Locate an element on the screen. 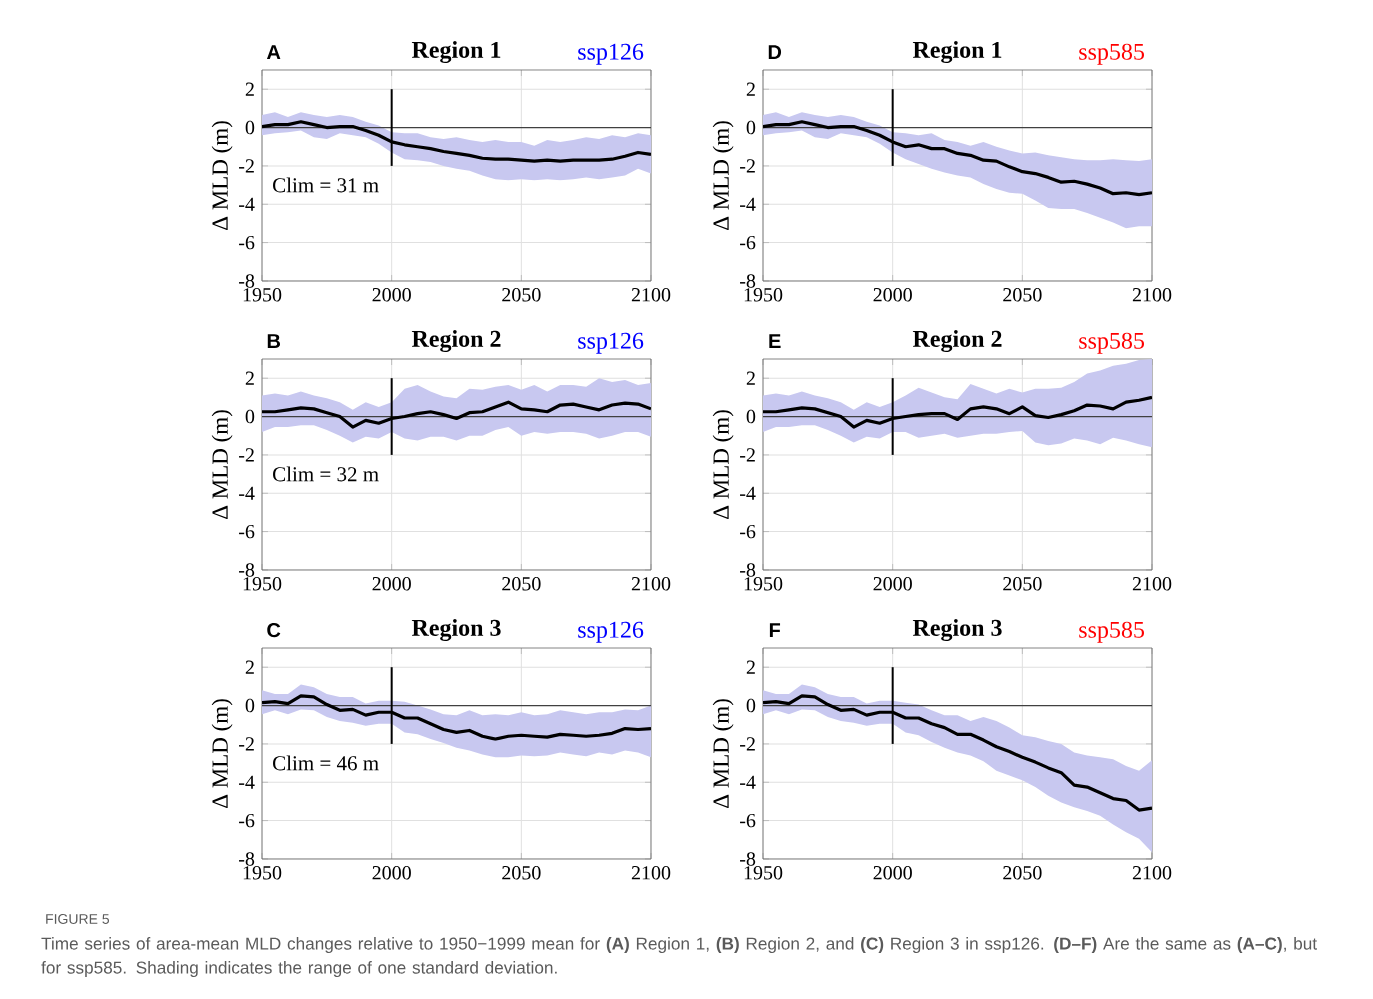  text: A is located at coordinates (273, 52).